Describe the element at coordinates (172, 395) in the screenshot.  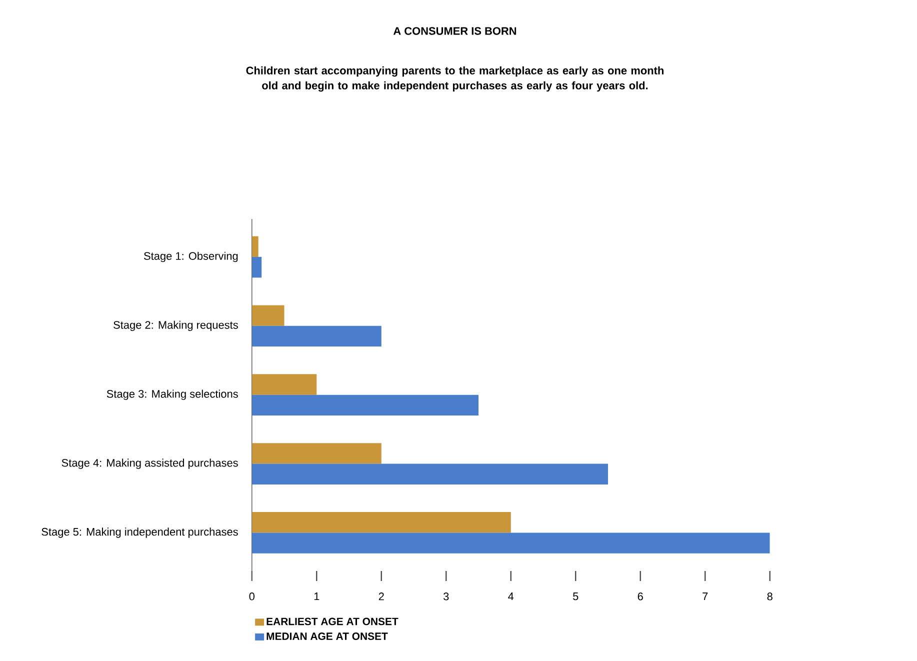
I see `y-tick-label: Stage 3: Making selections` at that location.